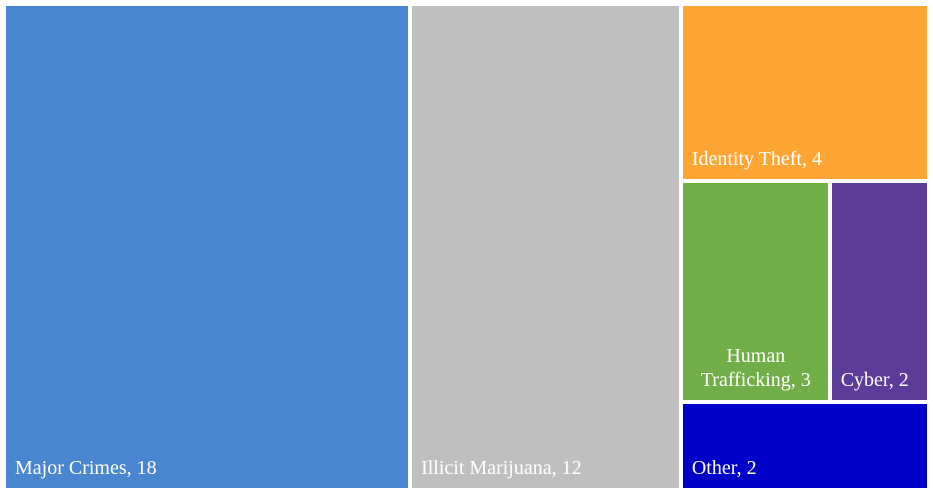 The image size is (933, 493). I want to click on tile-label: Identity Theft, 4, so click(756, 158).